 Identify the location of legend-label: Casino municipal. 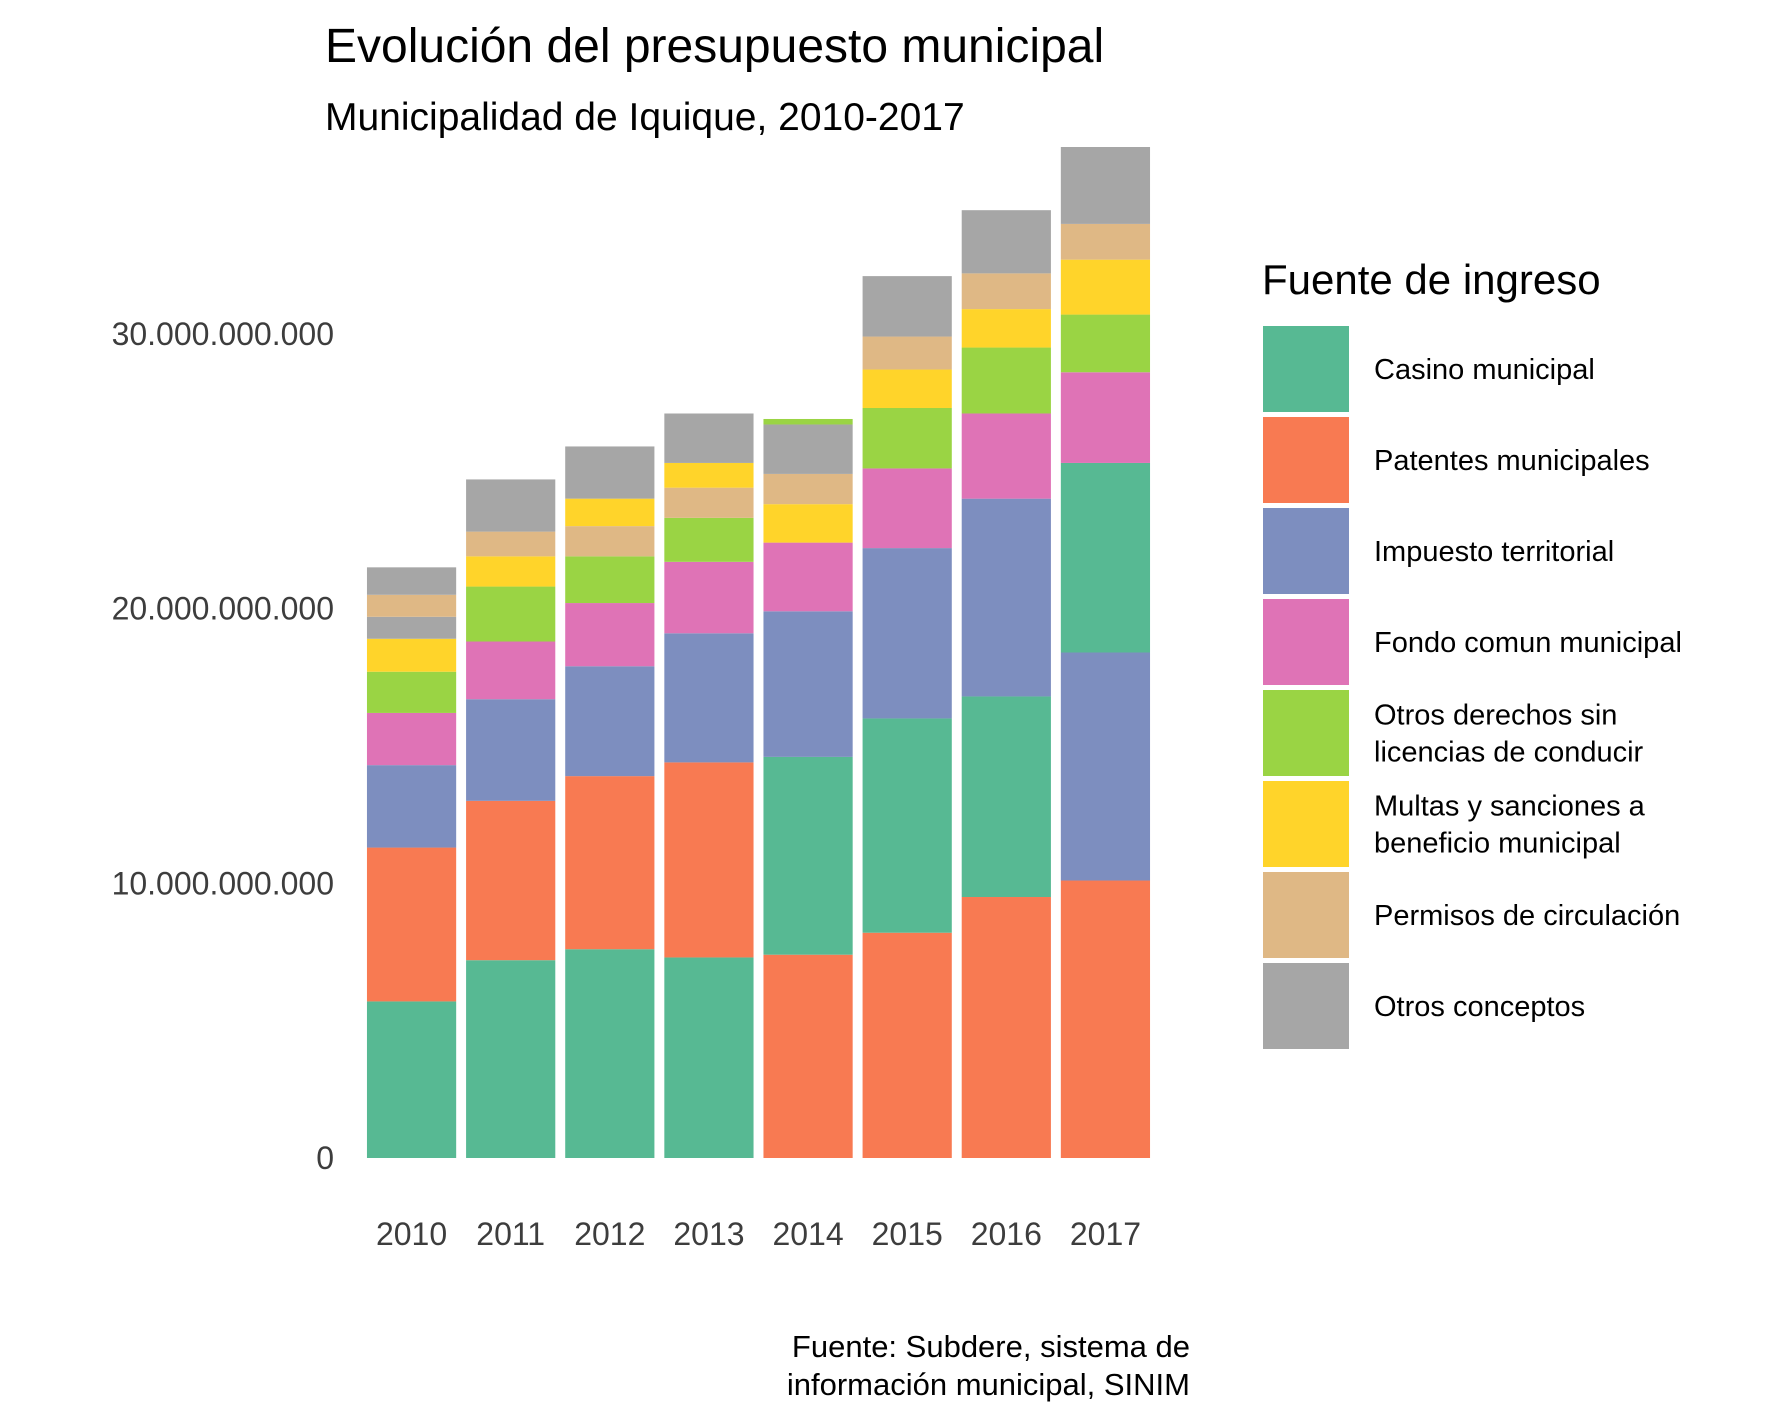
(1484, 370).